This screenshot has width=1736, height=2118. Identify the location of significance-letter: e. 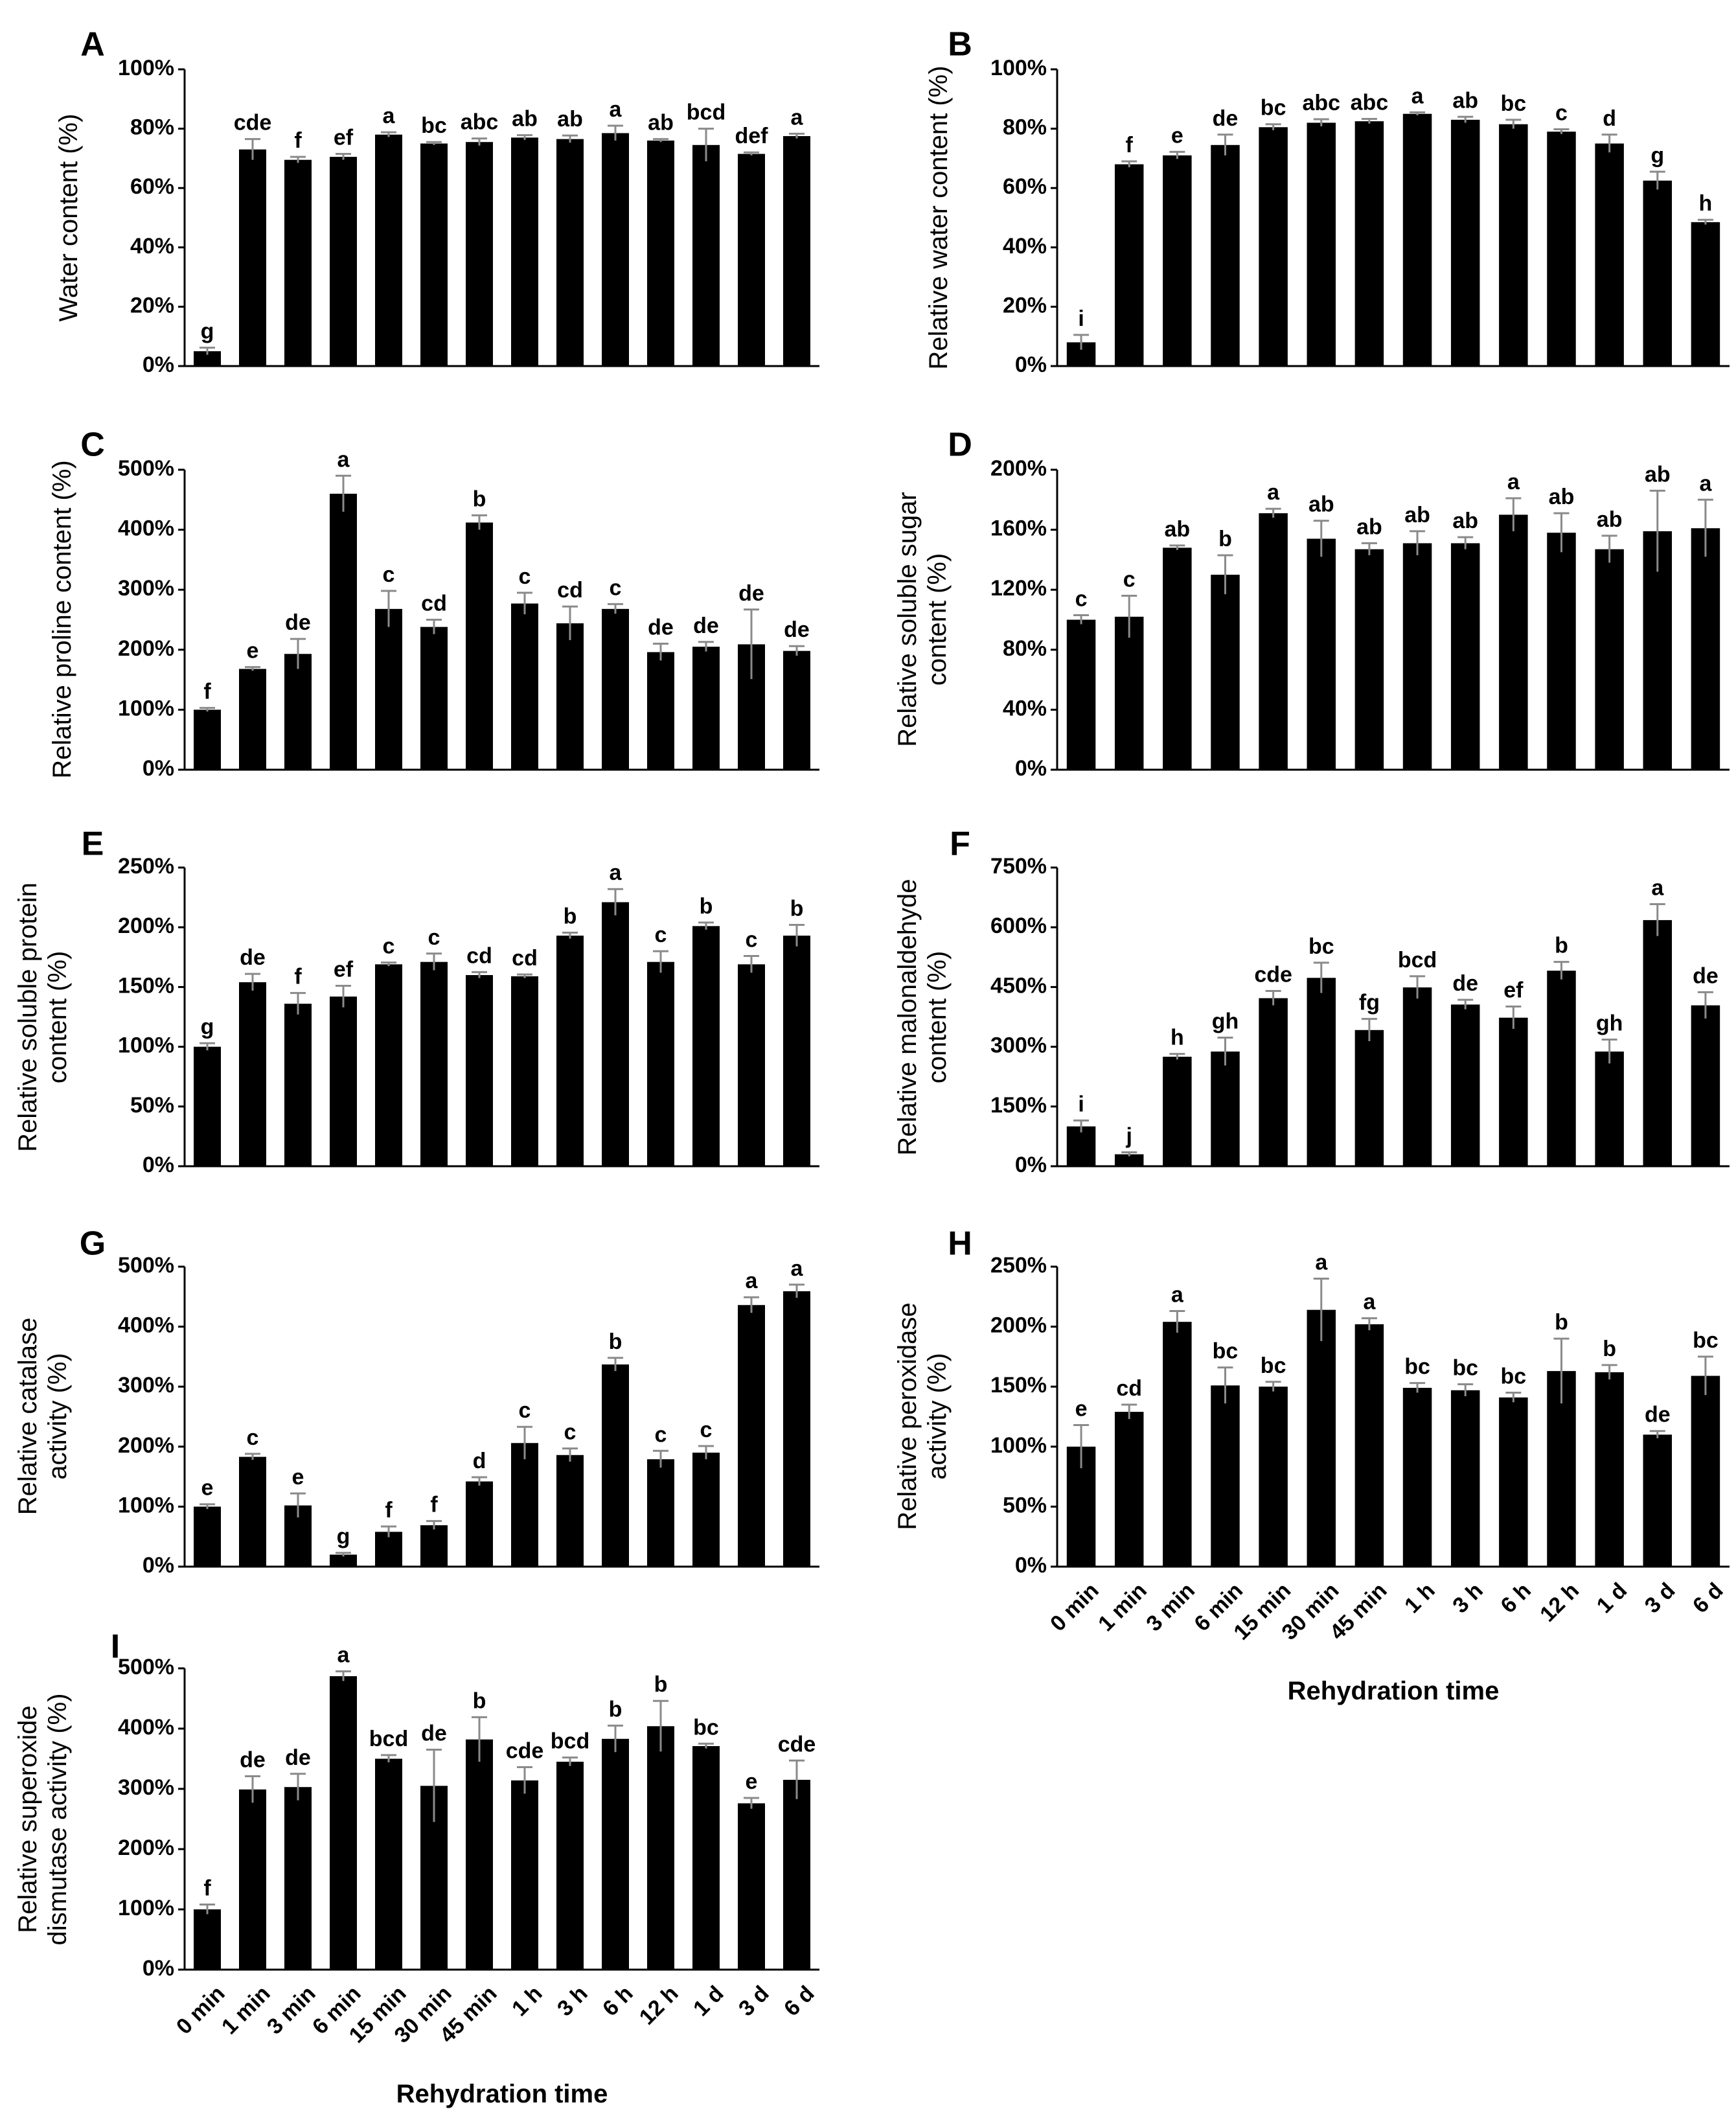
(1177, 135).